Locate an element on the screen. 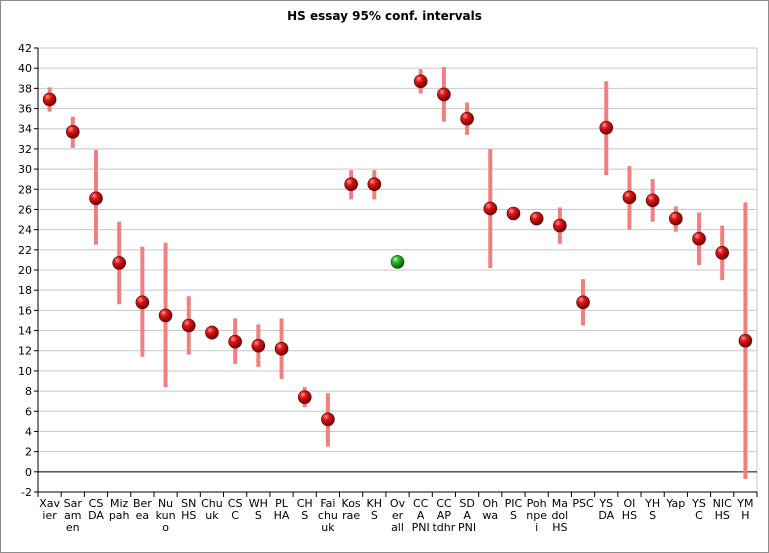 The height and width of the screenshot is (553, 769). x-tick-label: PIC S is located at coordinates (514, 509).